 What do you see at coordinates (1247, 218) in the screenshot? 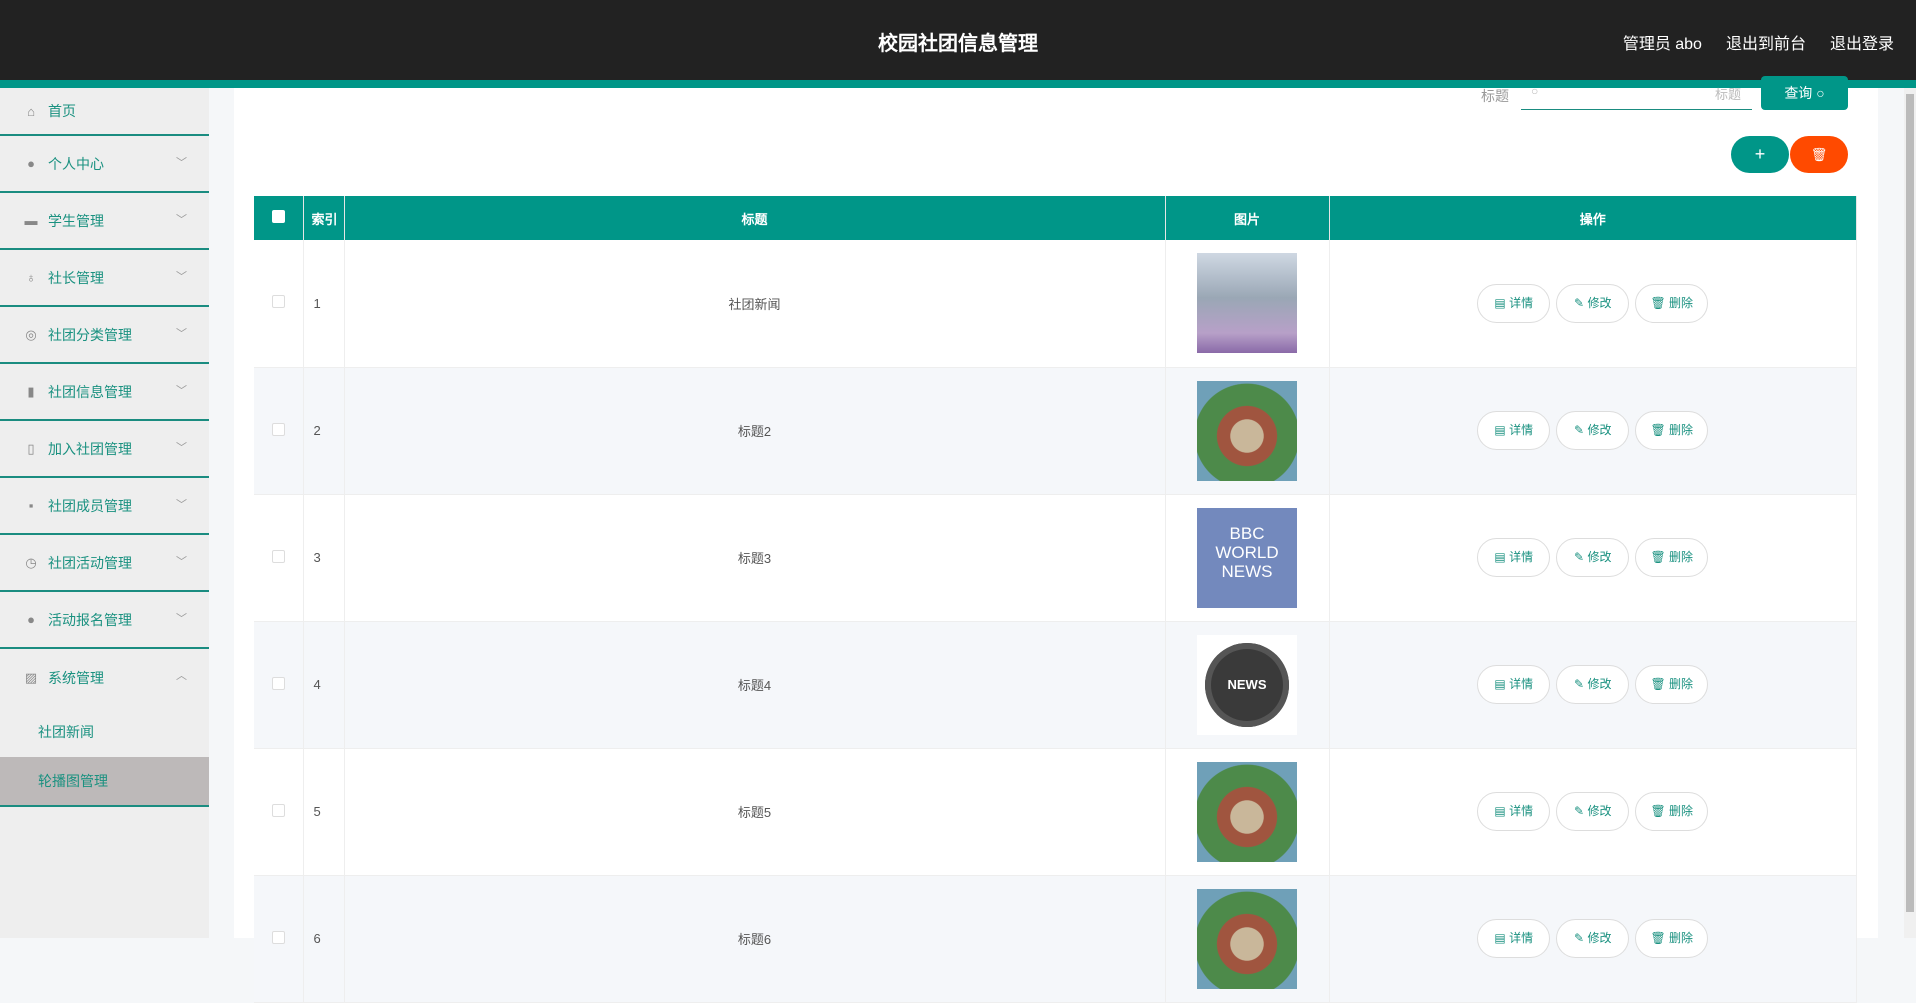
I see `header-image: 图片` at bounding box center [1247, 218].